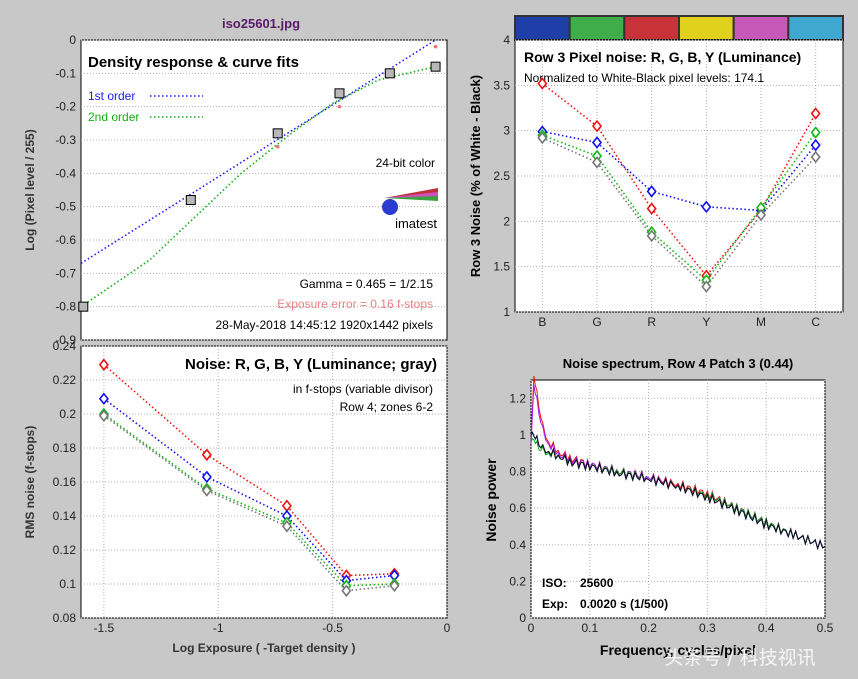  I want to click on plot-area, so click(678, 499).